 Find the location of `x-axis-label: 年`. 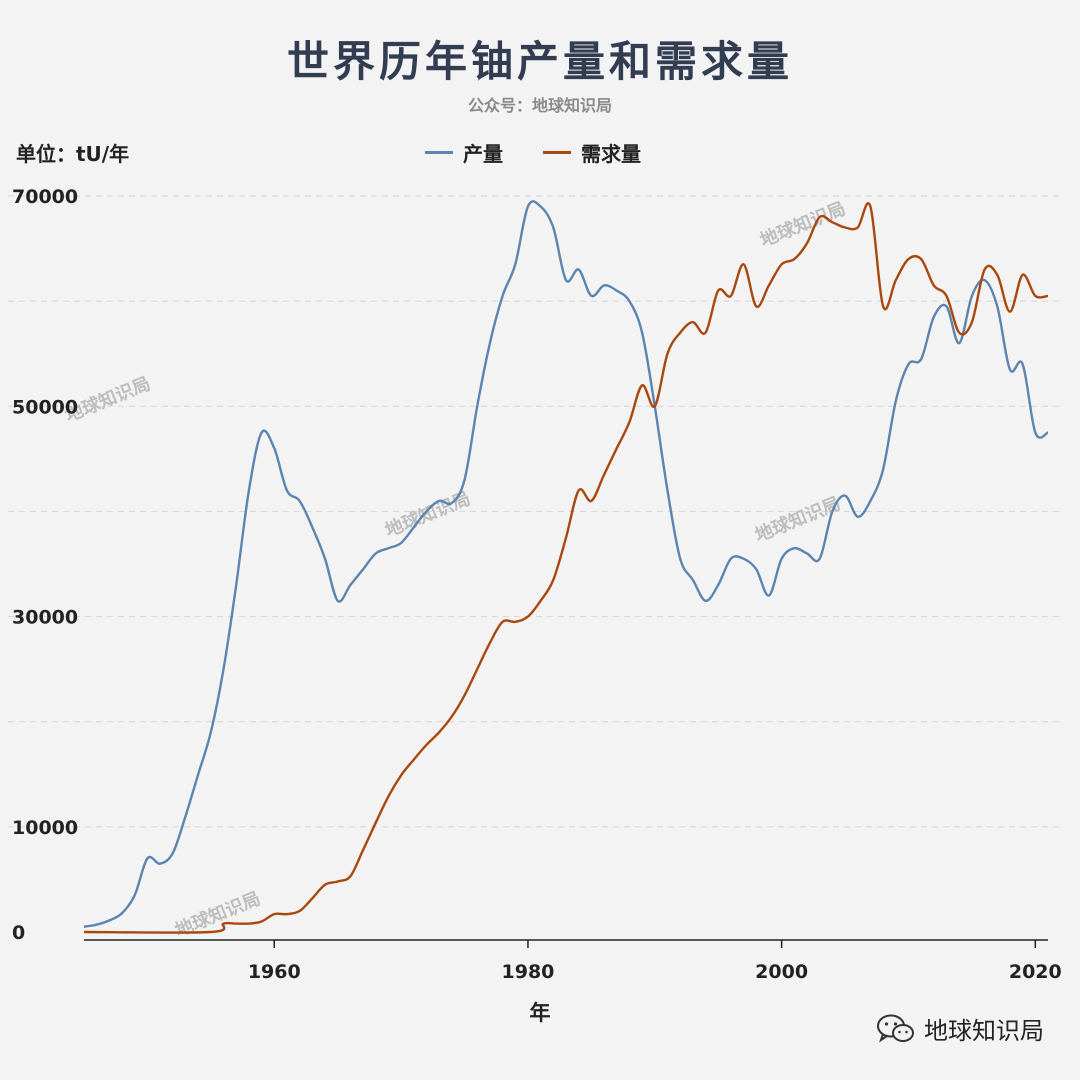

x-axis-label: 年 is located at coordinates (540, 1013).